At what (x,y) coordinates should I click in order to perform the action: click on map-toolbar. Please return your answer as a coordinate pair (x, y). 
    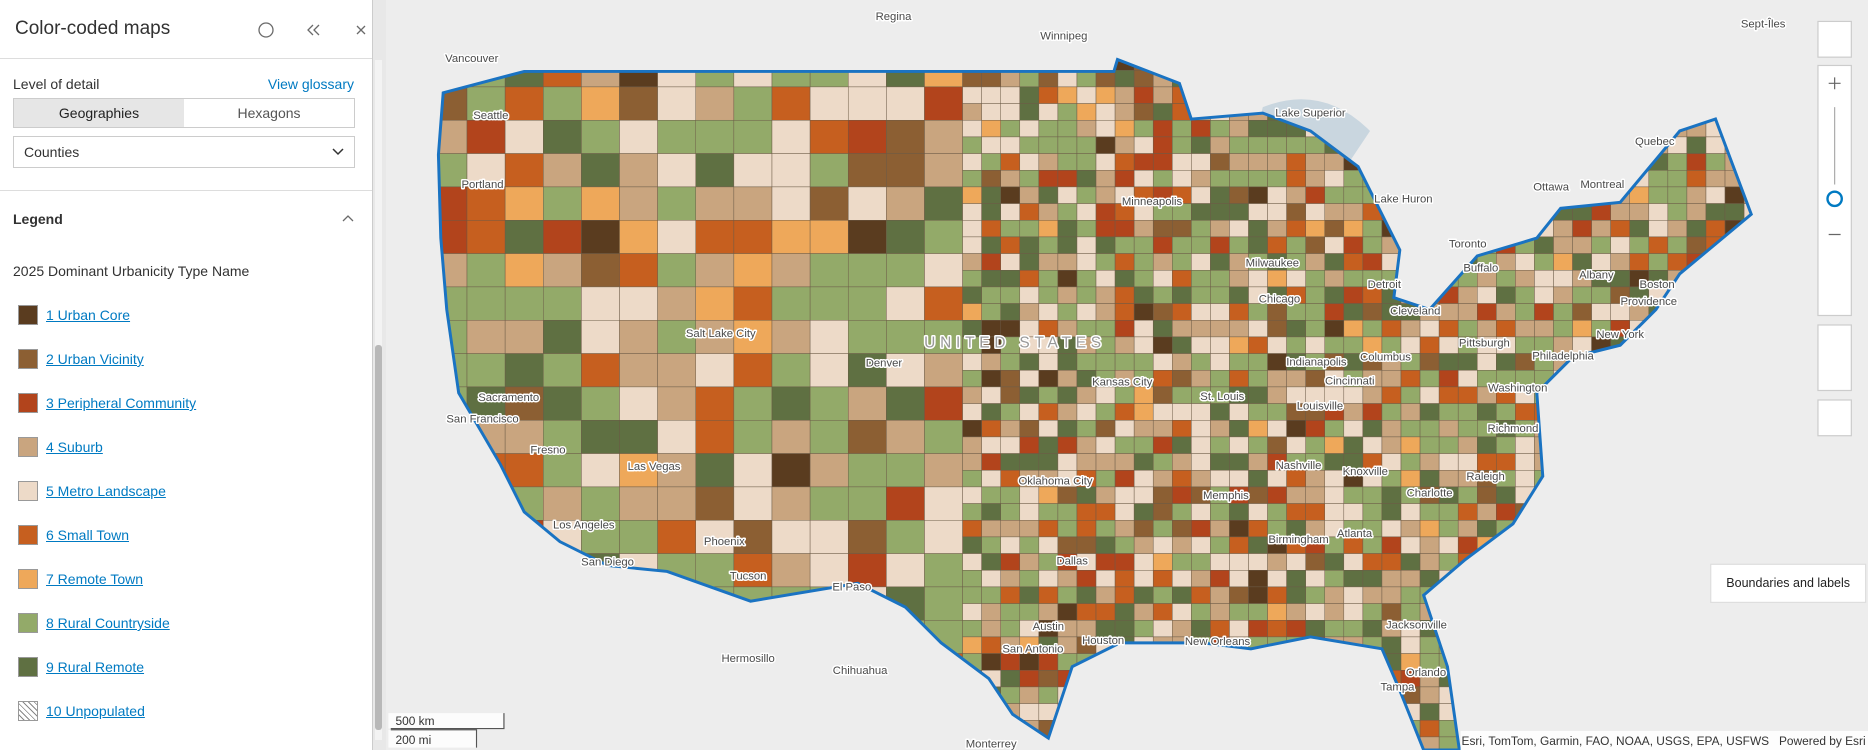
    Looking at the image, I should click on (1834, 228).